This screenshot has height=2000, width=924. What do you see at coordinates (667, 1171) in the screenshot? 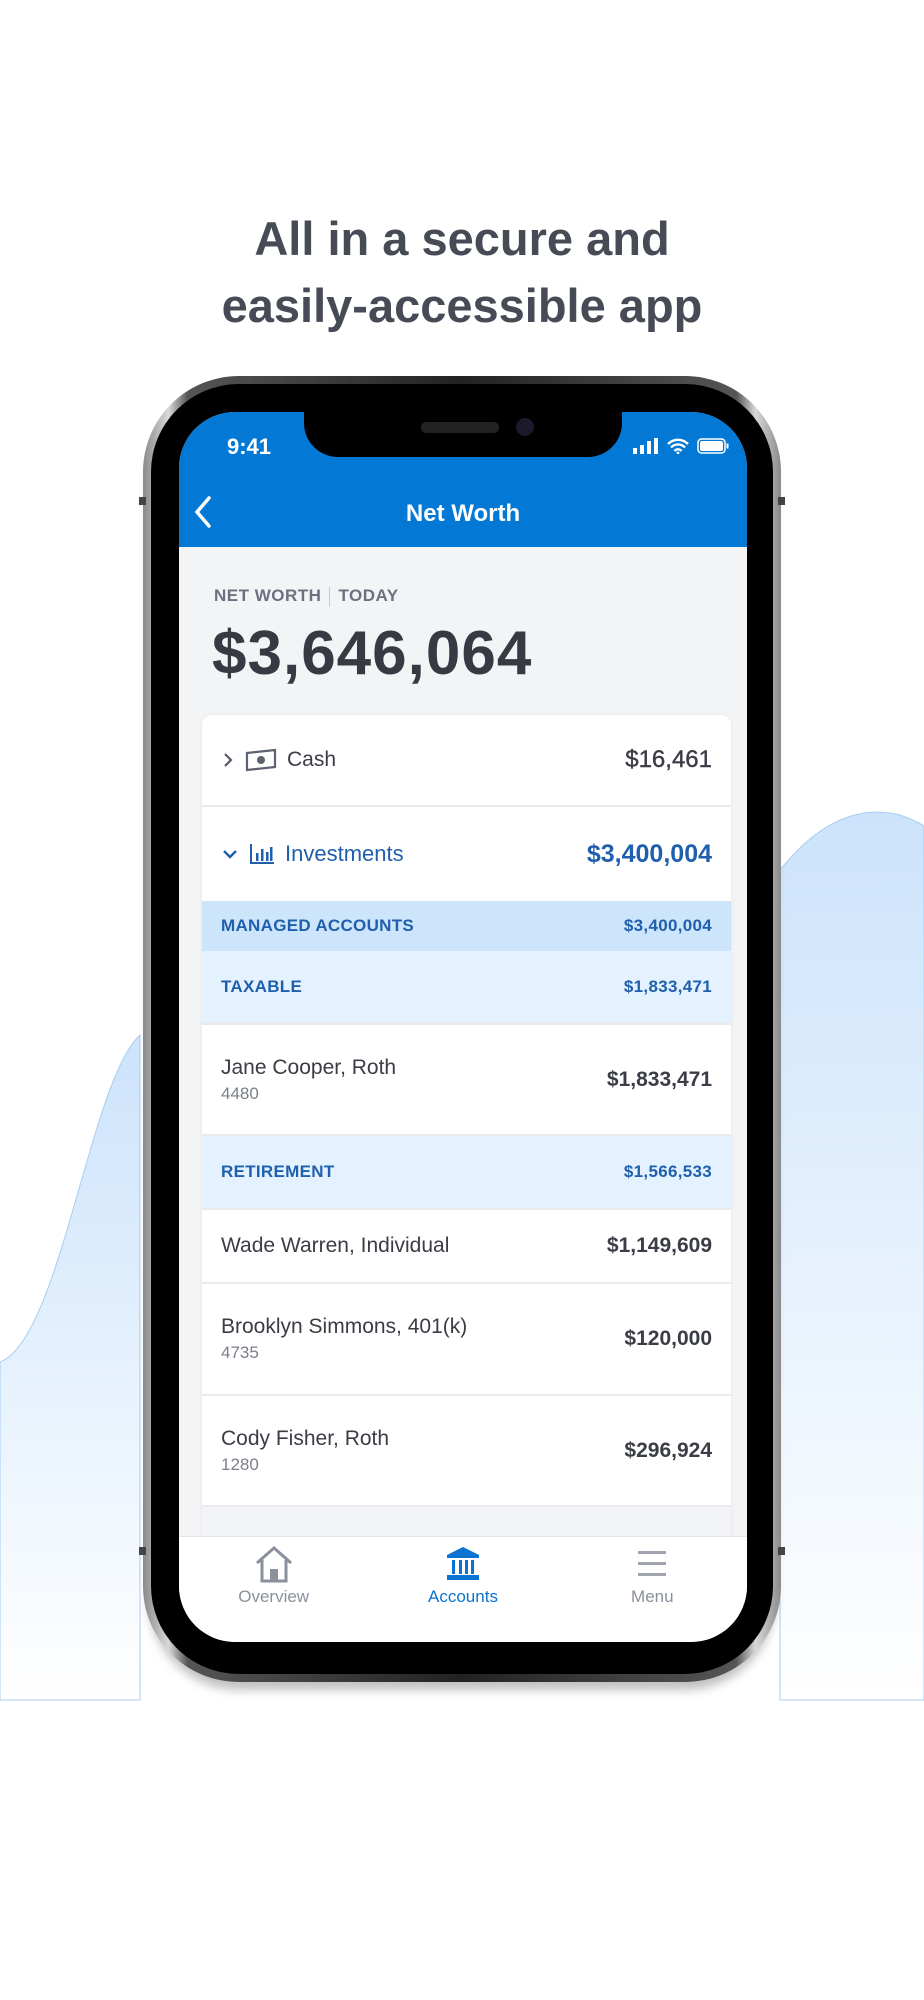
I see `retirement-amount: $1,566,533` at bounding box center [667, 1171].